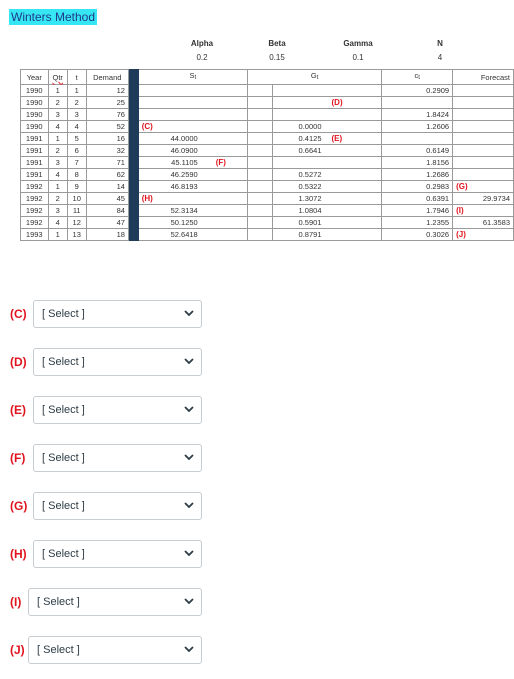 The image size is (514, 679). What do you see at coordinates (483, 77) in the screenshot?
I see `col-forecast: Forecast` at bounding box center [483, 77].